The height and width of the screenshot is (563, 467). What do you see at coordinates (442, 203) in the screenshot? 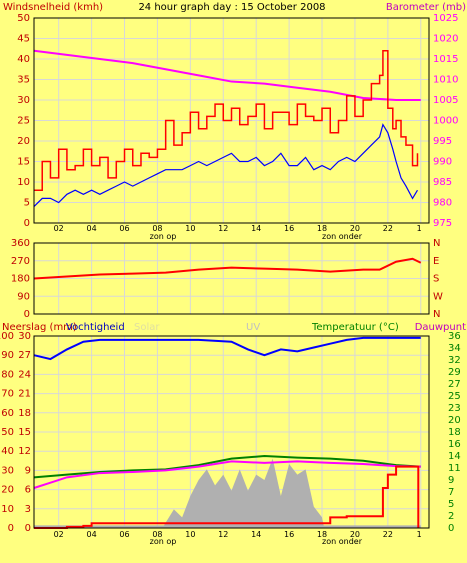
I see `y-tick-label: 980` at bounding box center [442, 203].